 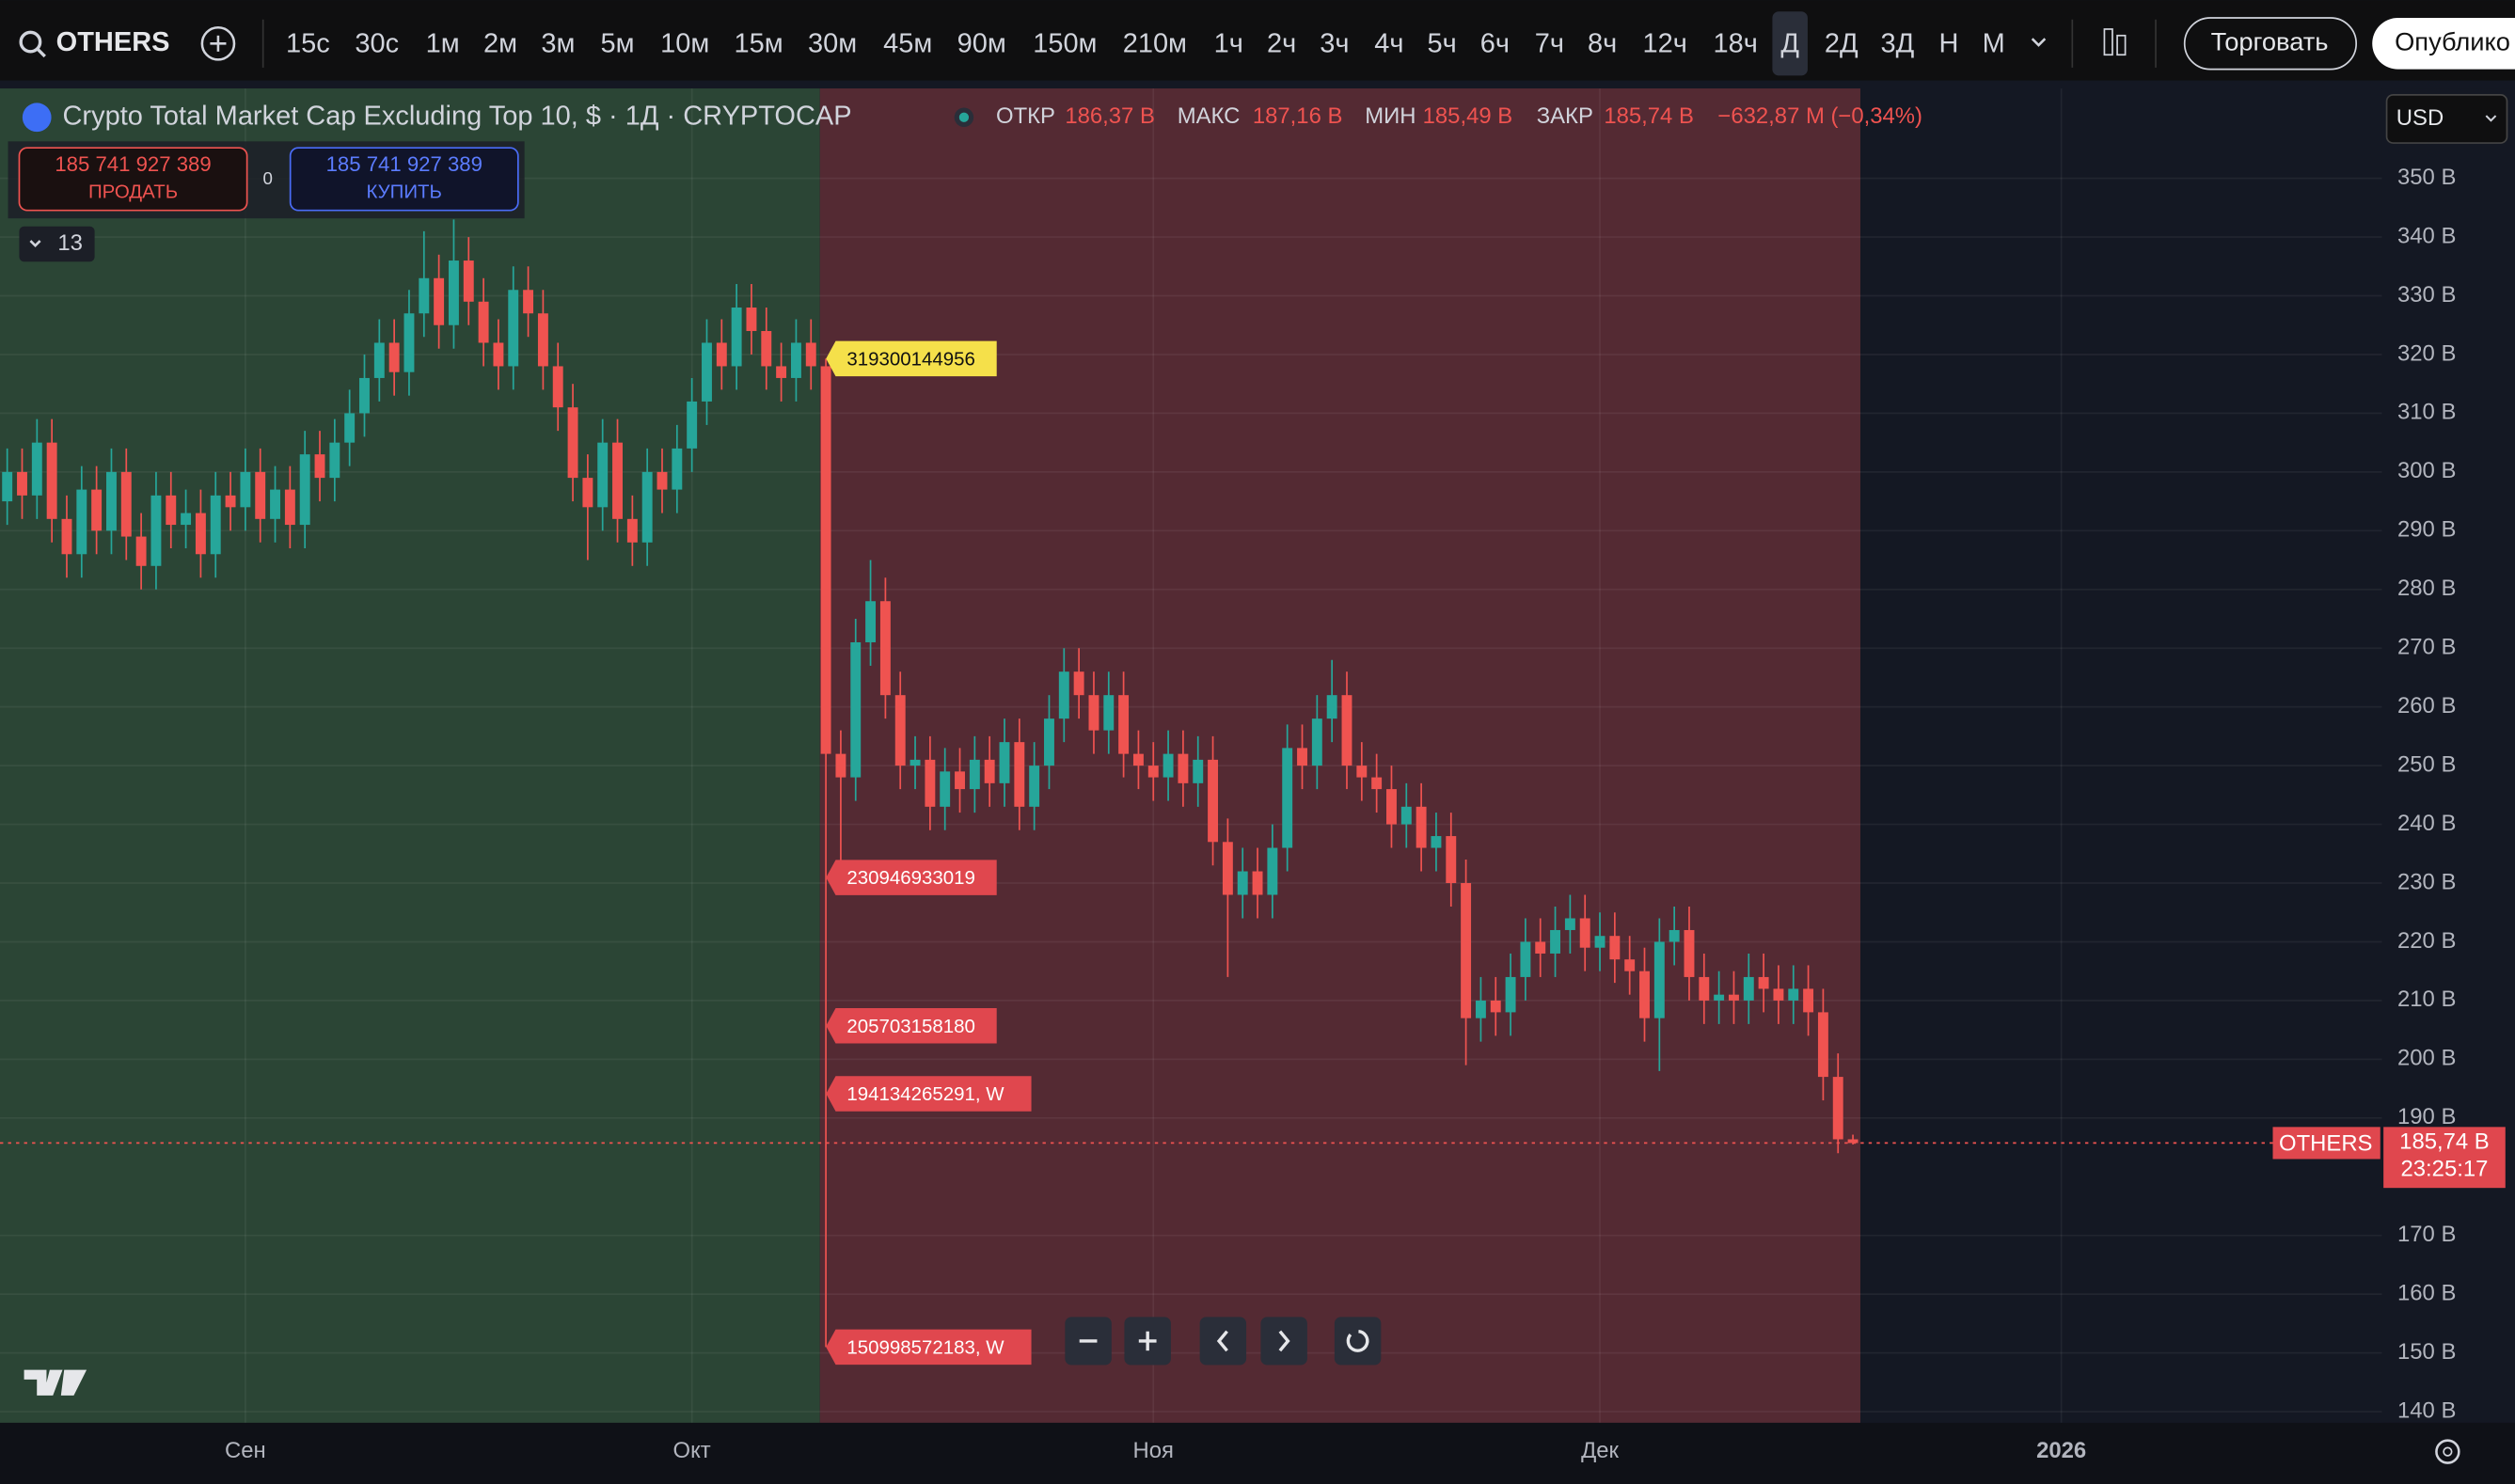 I want to click on buy-button, so click(x=404, y=179).